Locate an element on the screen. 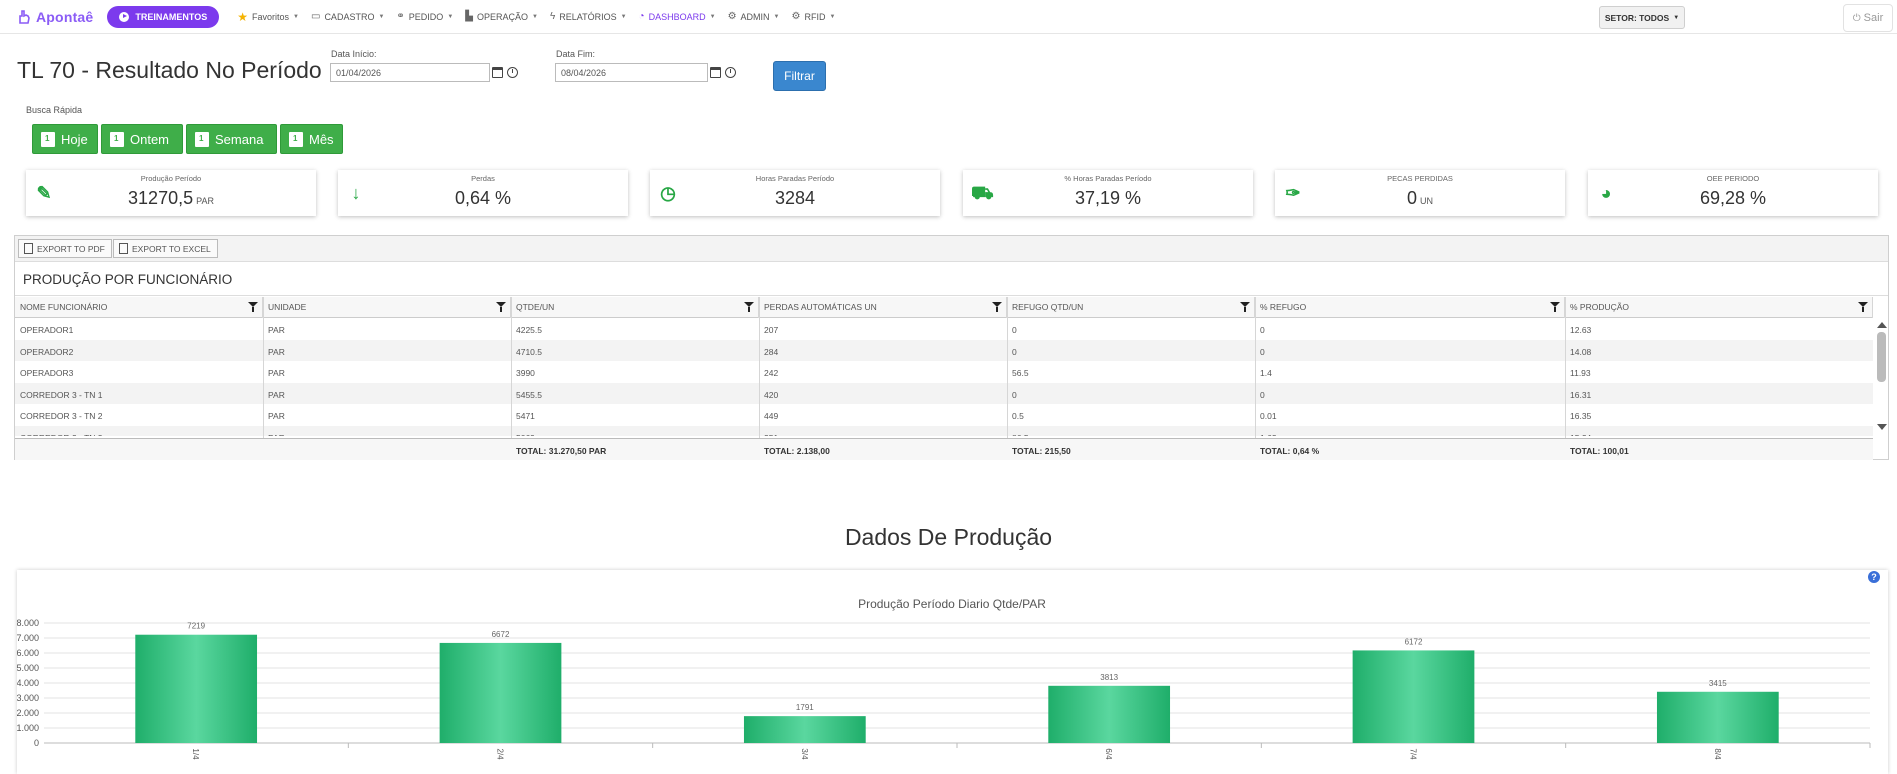 The width and height of the screenshot is (1897, 774). x-tick-label: 8/4 is located at coordinates (1717, 754).